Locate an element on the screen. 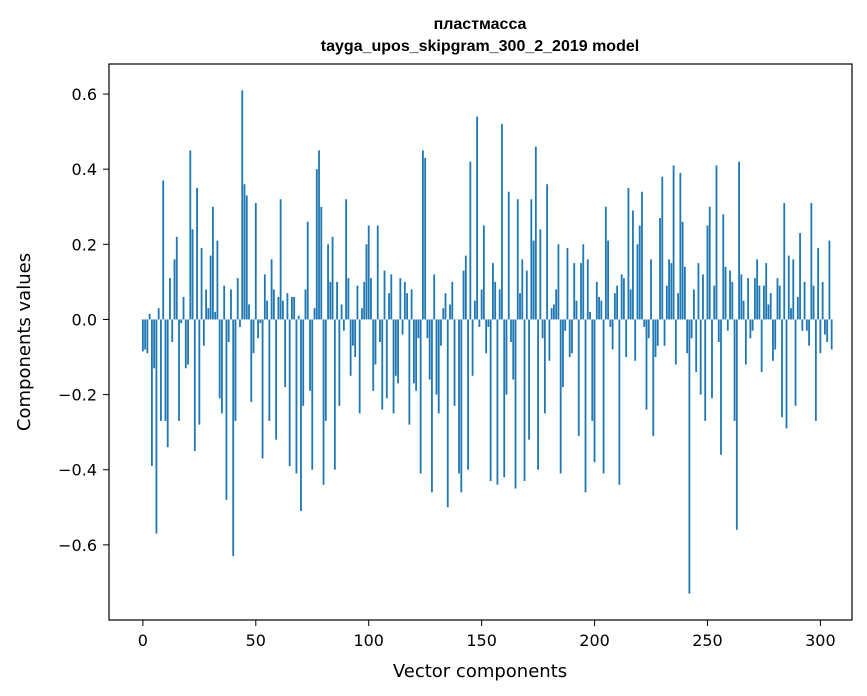  y-tick-label: −0.2 is located at coordinates (77, 395).